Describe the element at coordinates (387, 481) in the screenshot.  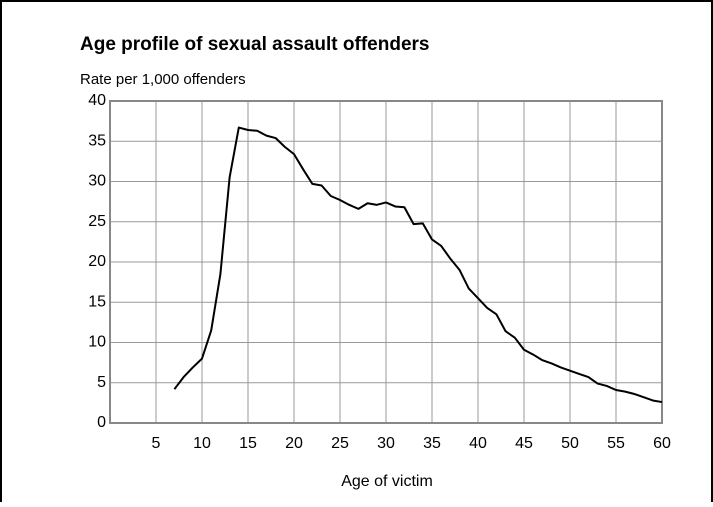
I see `x-axis-label: Age of victim` at that location.